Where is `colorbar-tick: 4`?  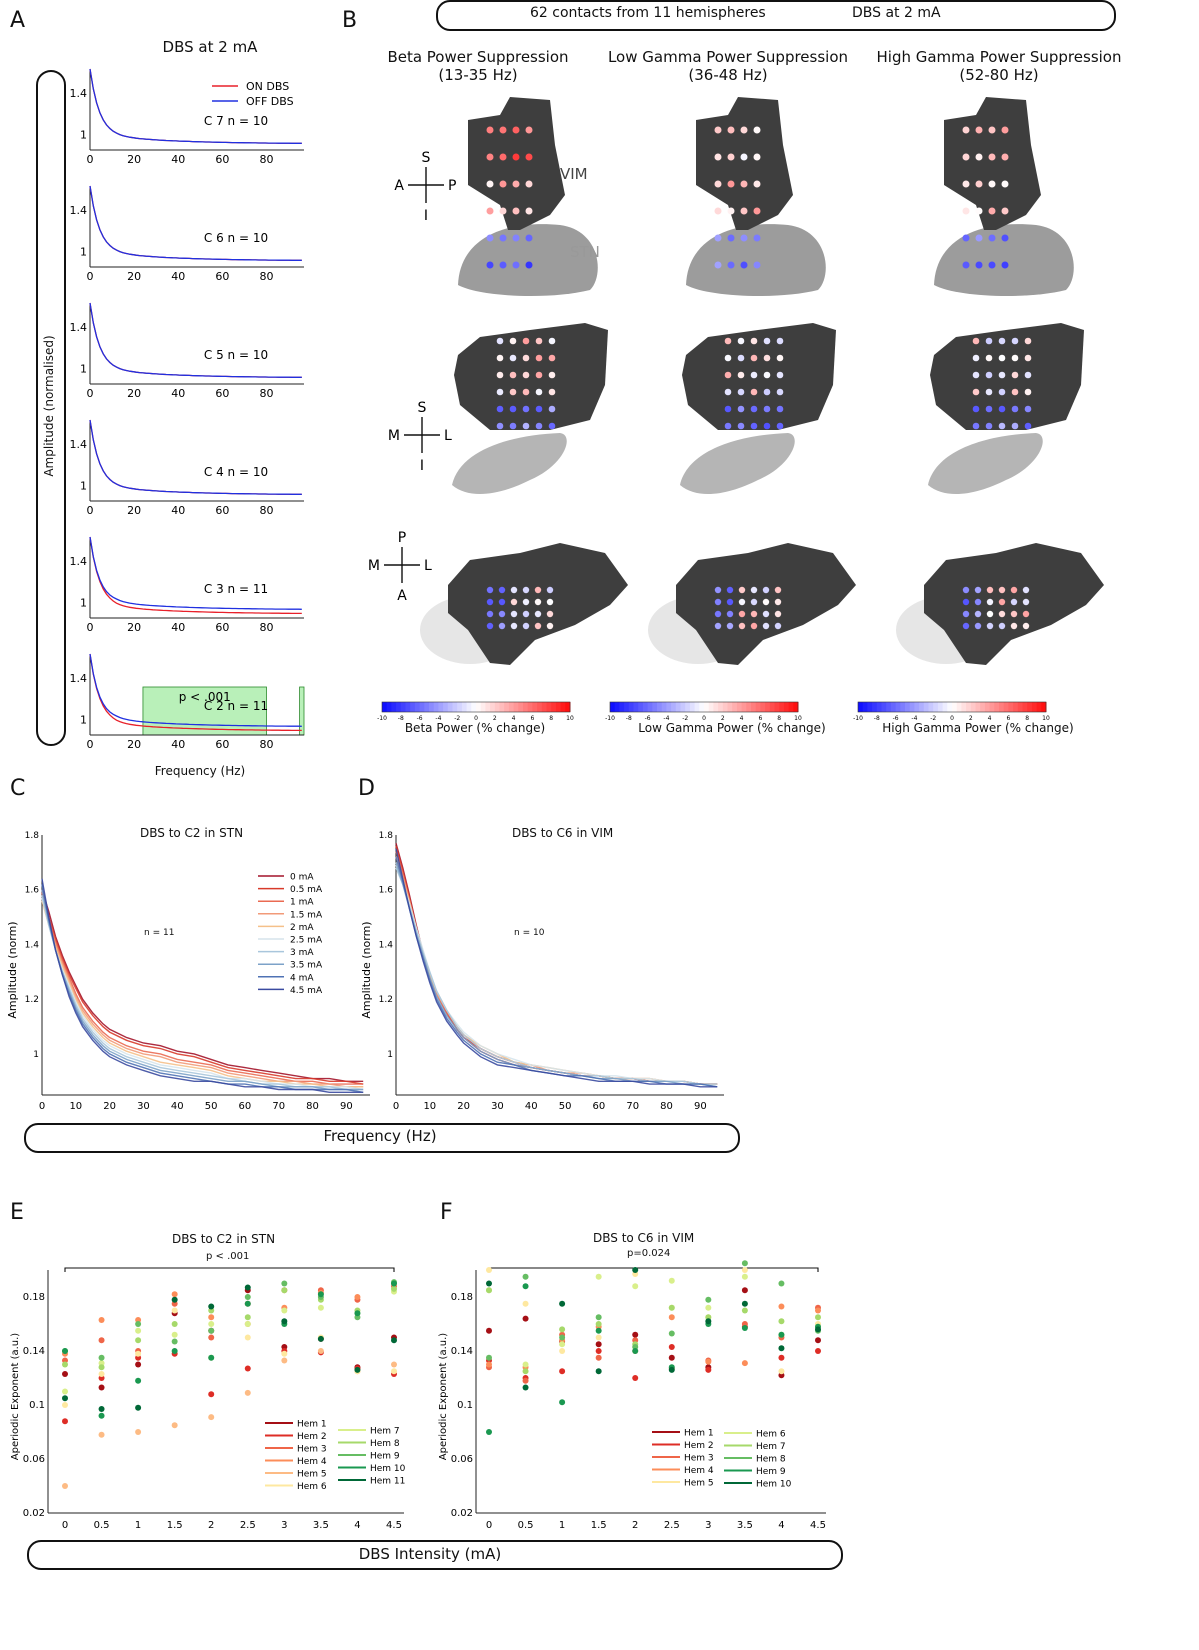
colorbar-tick: 4 is located at coordinates (990, 718).